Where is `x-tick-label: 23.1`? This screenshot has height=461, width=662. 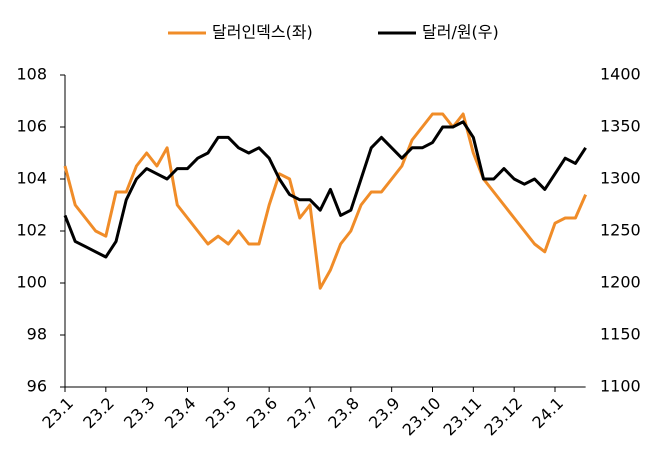
x-tick-label: 23.1 is located at coordinates (57, 413).